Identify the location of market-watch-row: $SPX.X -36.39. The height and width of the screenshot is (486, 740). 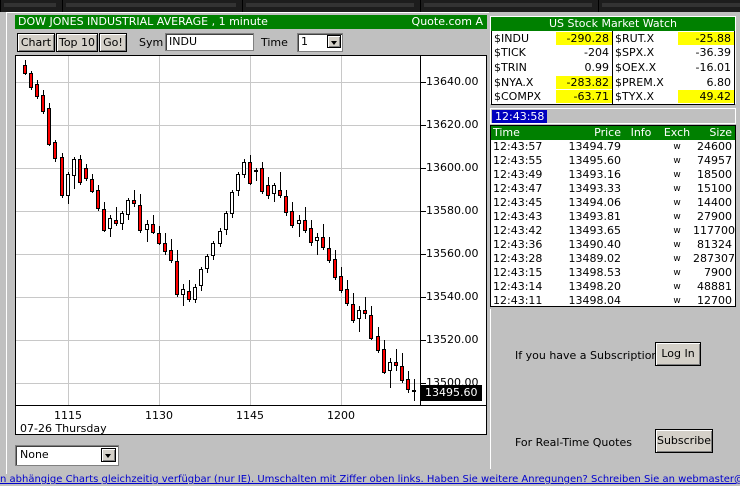
(673, 53).